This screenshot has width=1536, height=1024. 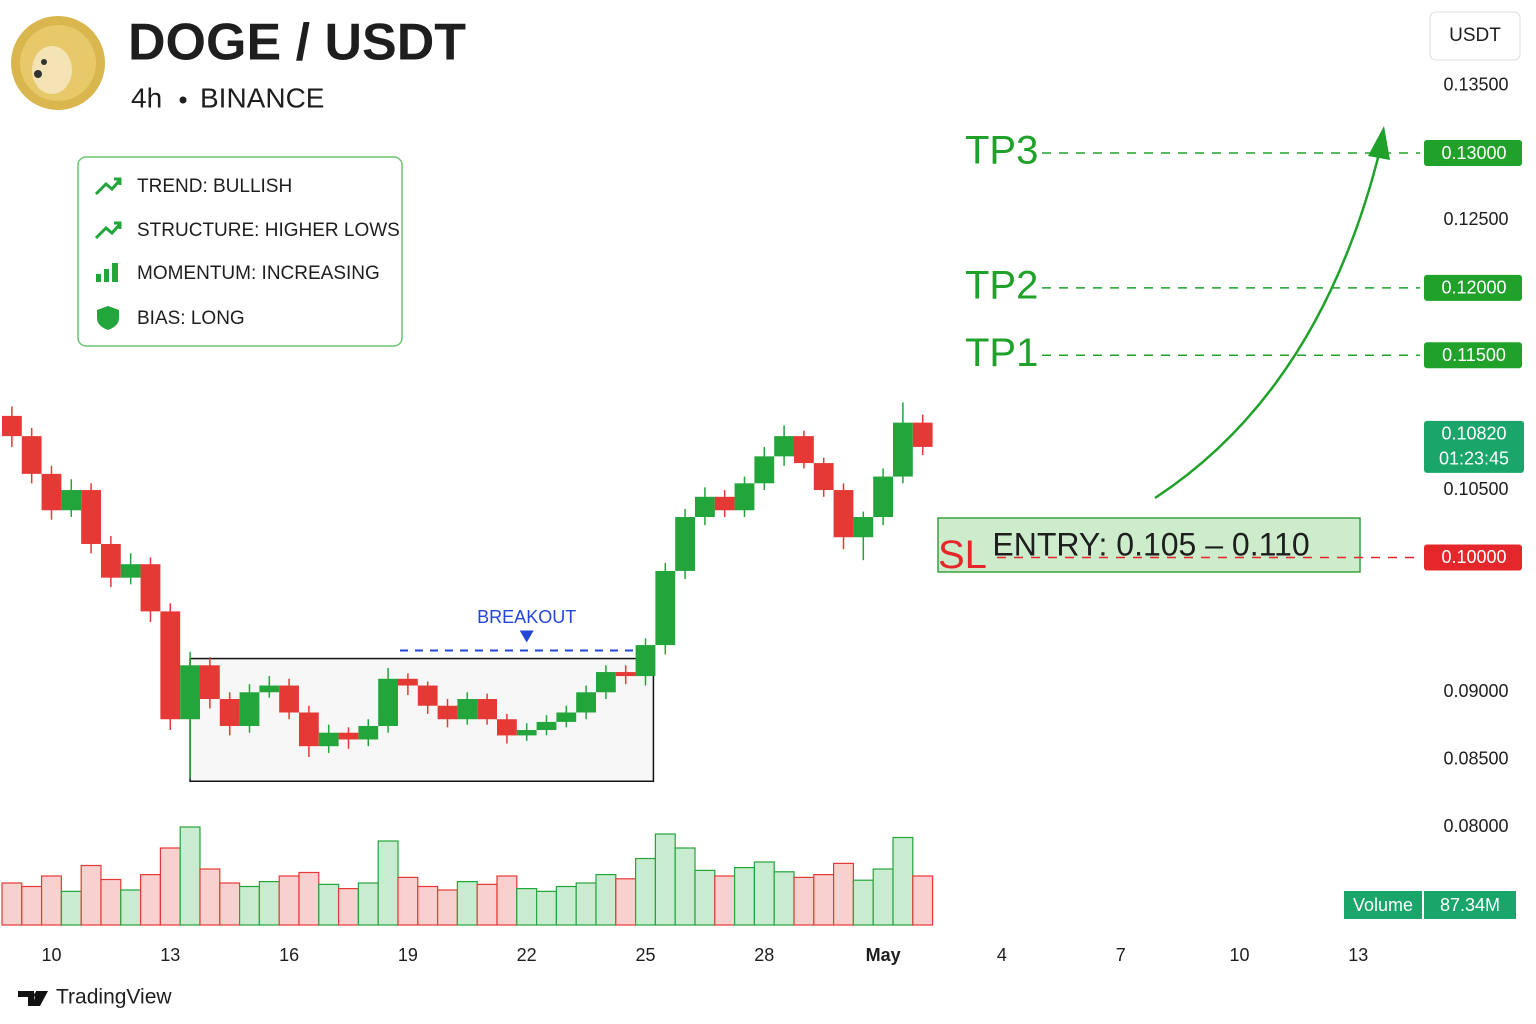 What do you see at coordinates (1473, 153) in the screenshot?
I see `level-badge-label: 0.13000` at bounding box center [1473, 153].